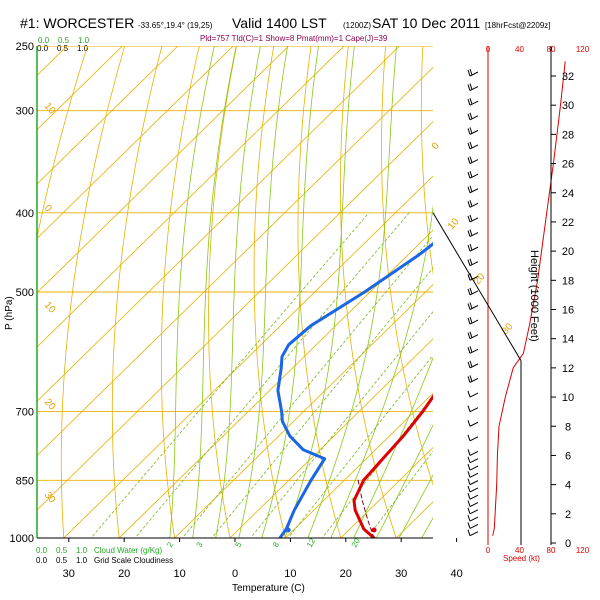 This screenshot has width=600, height=600. I want to click on parcel-line, so click(366, 508).